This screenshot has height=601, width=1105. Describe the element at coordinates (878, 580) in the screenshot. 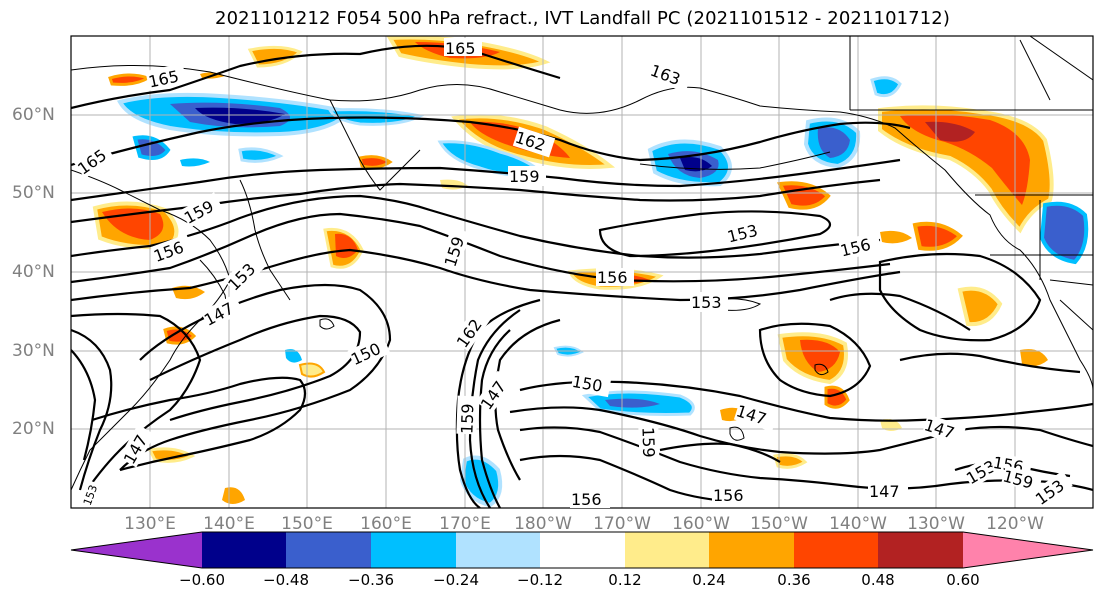

I see `colorbar-tick-label: 0.48` at that location.